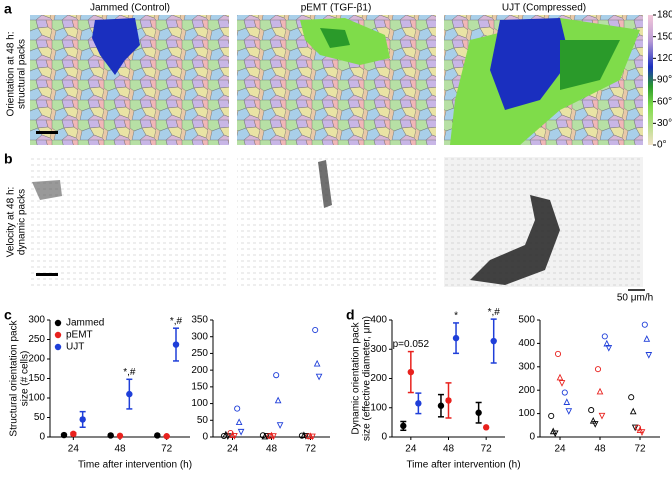 The image size is (672, 494). I want to click on x-tick-label: 24, so click(74, 449).